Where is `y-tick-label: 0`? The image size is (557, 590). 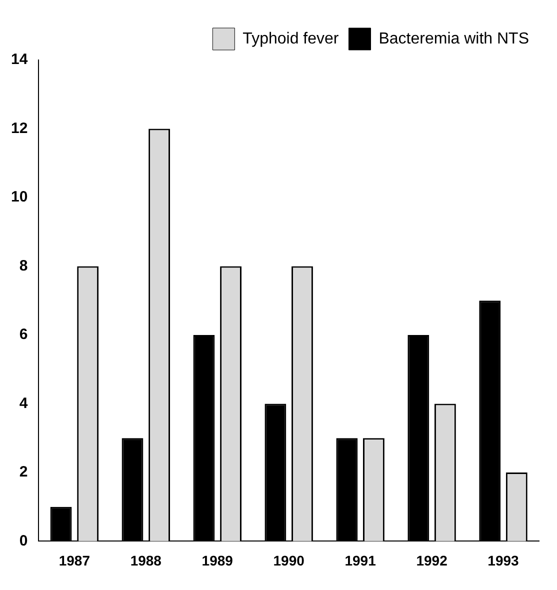 y-tick-label: 0 is located at coordinates (23, 541).